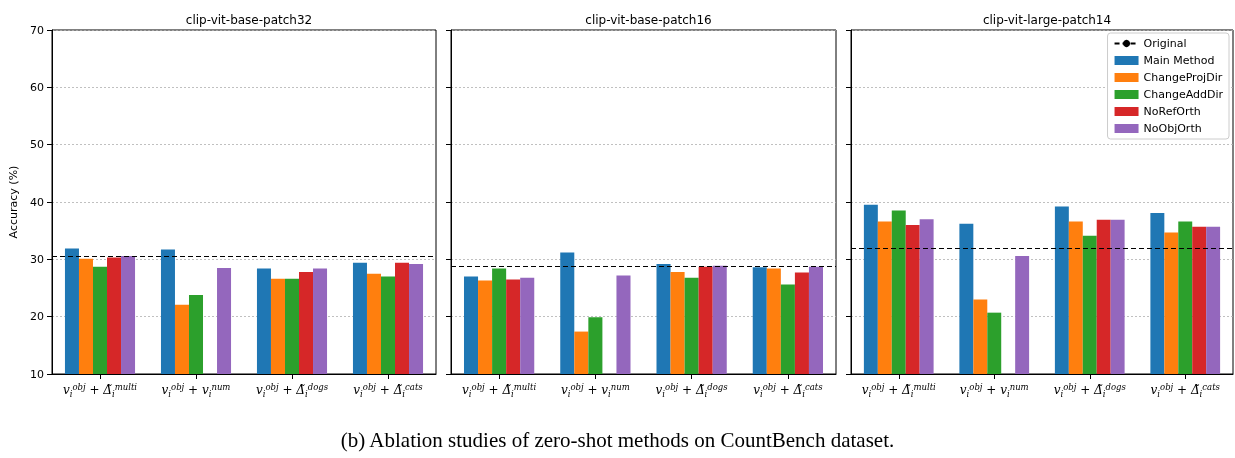 The width and height of the screenshot is (1235, 458). Describe the element at coordinates (1172, 111) in the screenshot. I see `legend-label: NoRefOrth` at that location.